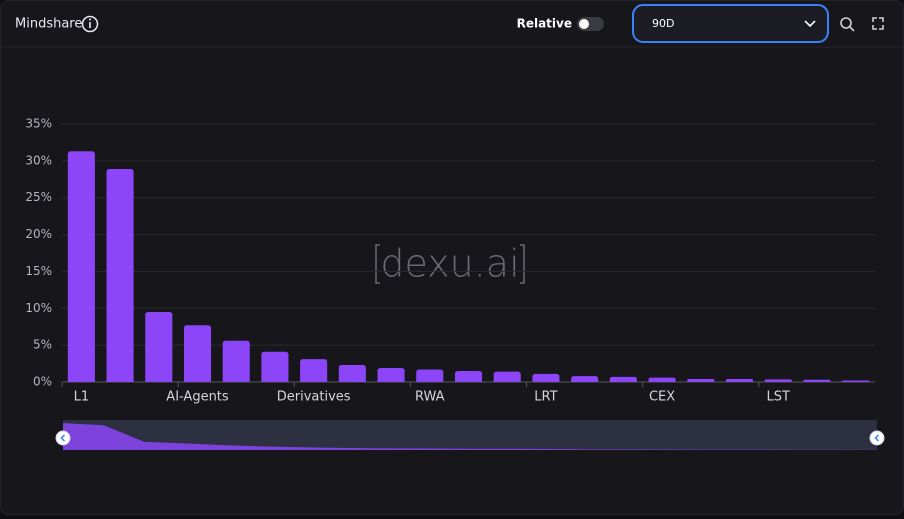  I want to click on toggle-label: Relative, so click(544, 24).